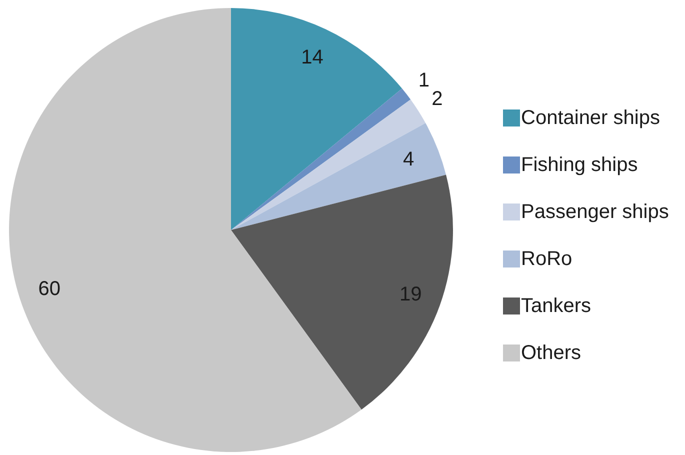  What do you see at coordinates (49, 289) in the screenshot?
I see `data-label: 60` at bounding box center [49, 289].